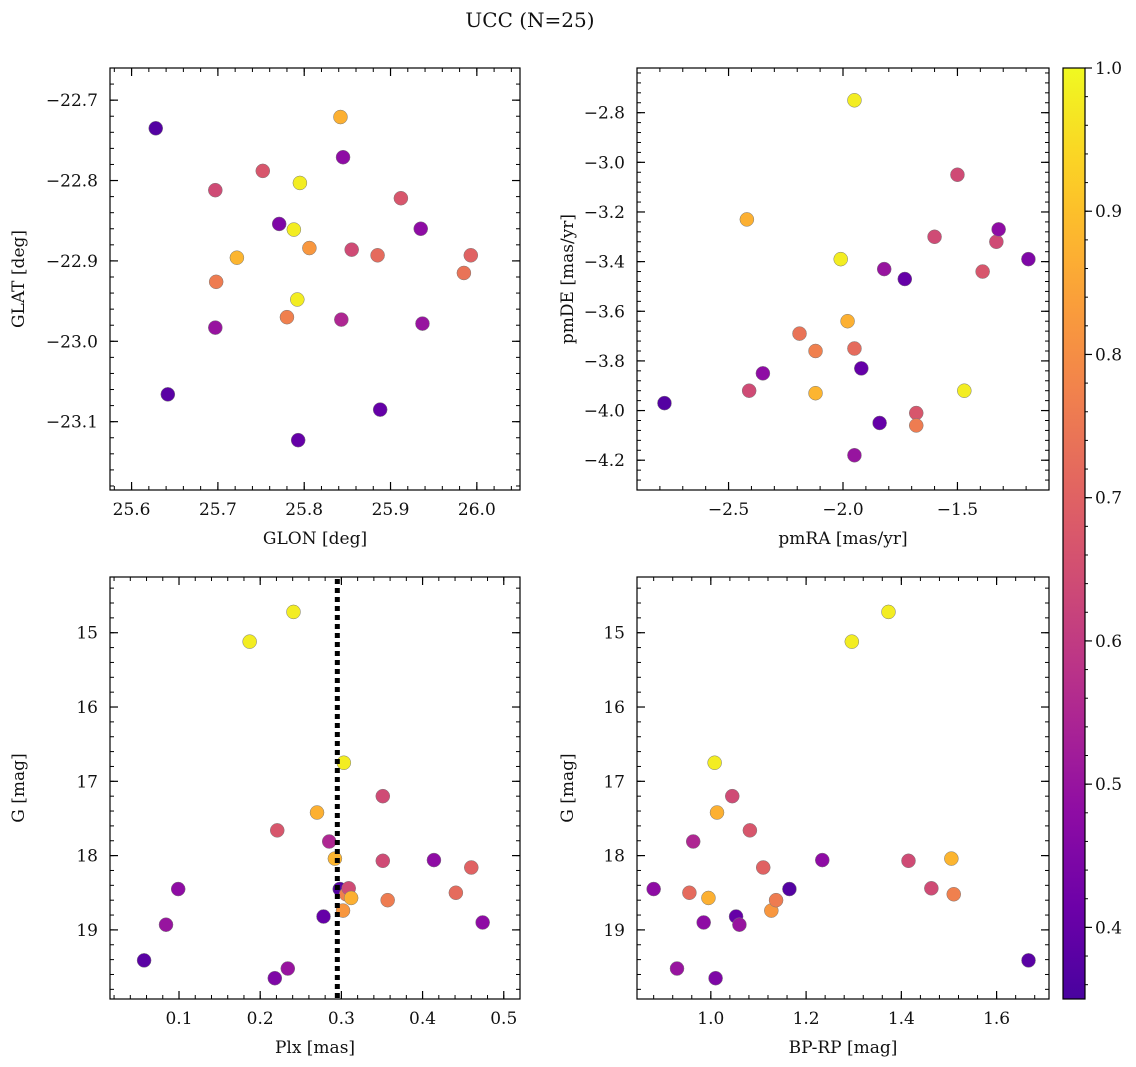  I want to click on x-axis-label: BP-RP [mag], so click(843, 1048).